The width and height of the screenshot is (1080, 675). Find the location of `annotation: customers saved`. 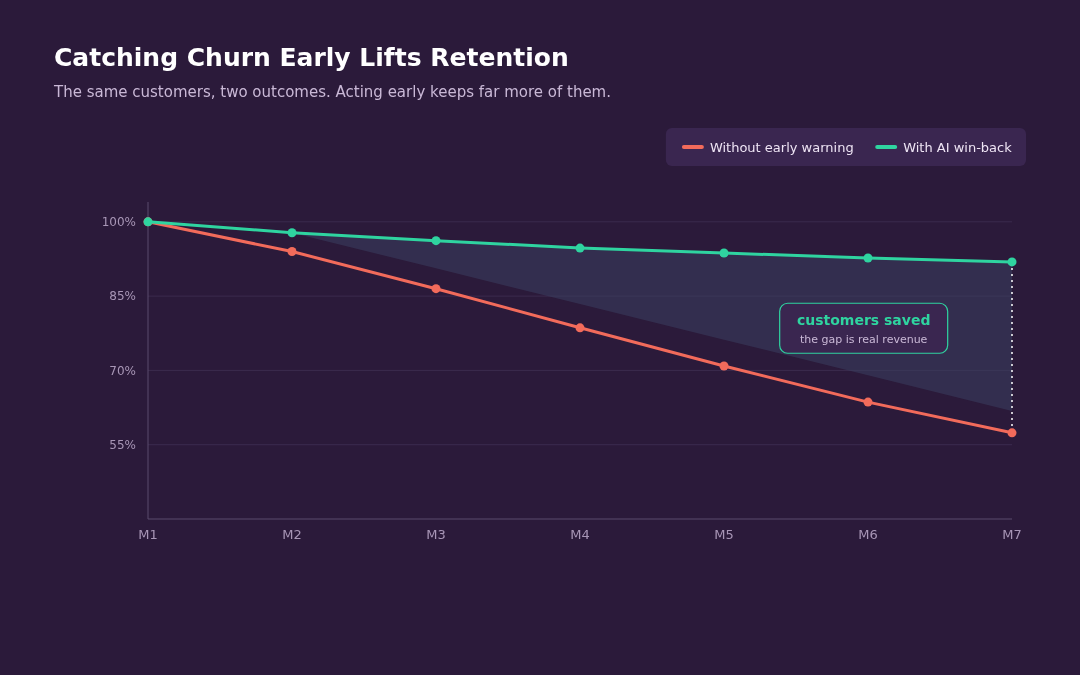

annotation: customers saved is located at coordinates (863, 320).